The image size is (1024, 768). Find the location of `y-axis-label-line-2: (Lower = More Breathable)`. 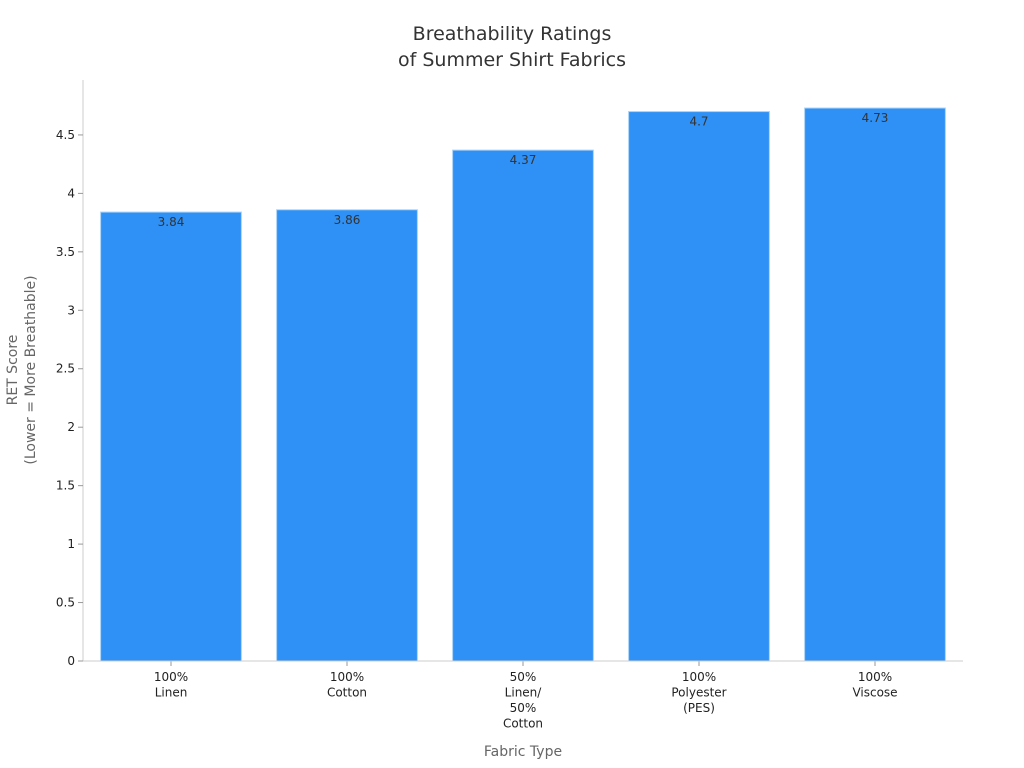

y-axis-label-line-2: (Lower = More Breathable) is located at coordinates (31, 369).